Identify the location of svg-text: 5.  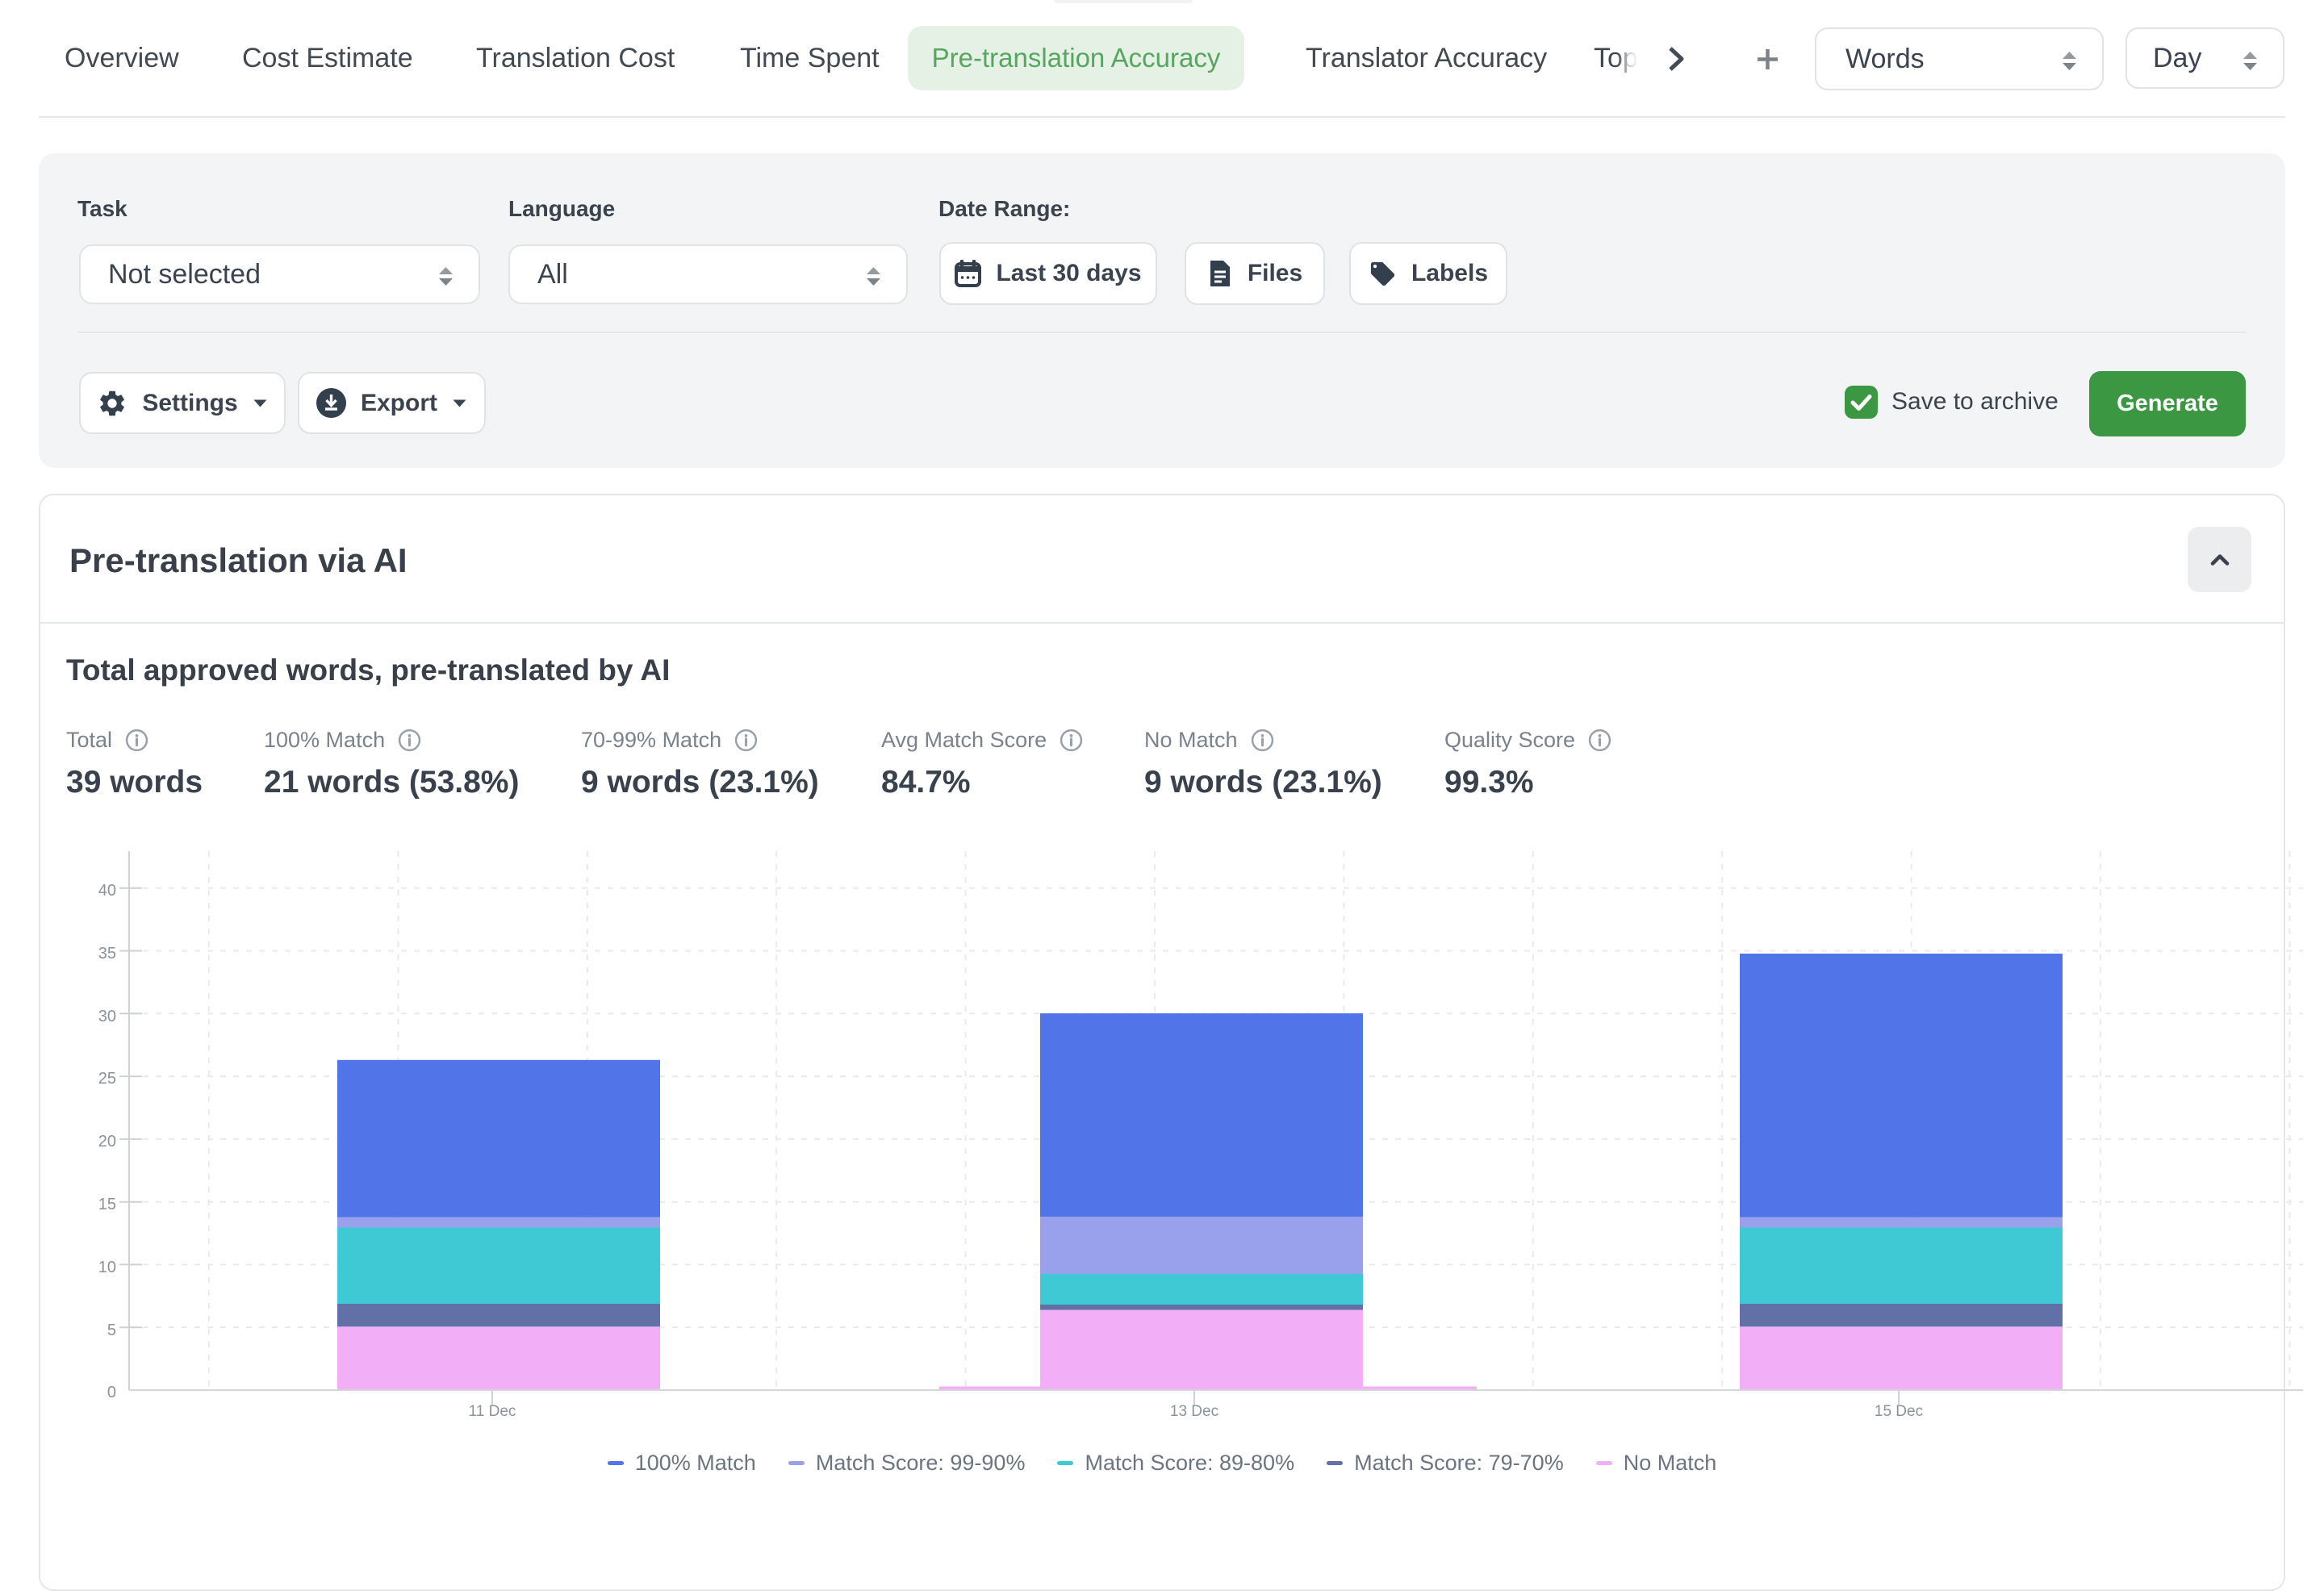
(112, 1331).